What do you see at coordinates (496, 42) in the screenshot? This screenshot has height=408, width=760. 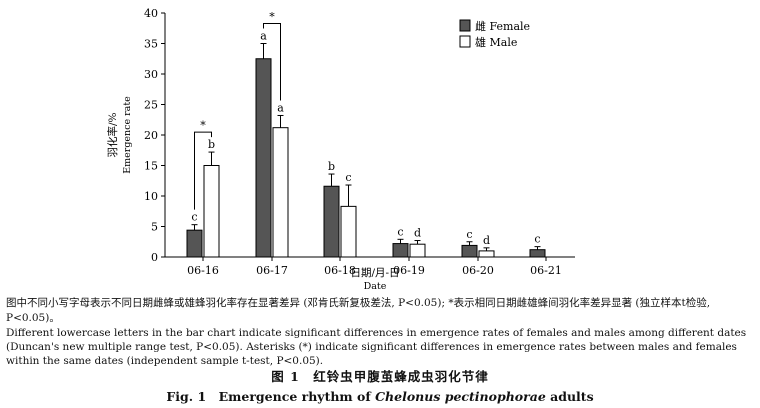 I see `legend-label: 雄 Male` at bounding box center [496, 42].